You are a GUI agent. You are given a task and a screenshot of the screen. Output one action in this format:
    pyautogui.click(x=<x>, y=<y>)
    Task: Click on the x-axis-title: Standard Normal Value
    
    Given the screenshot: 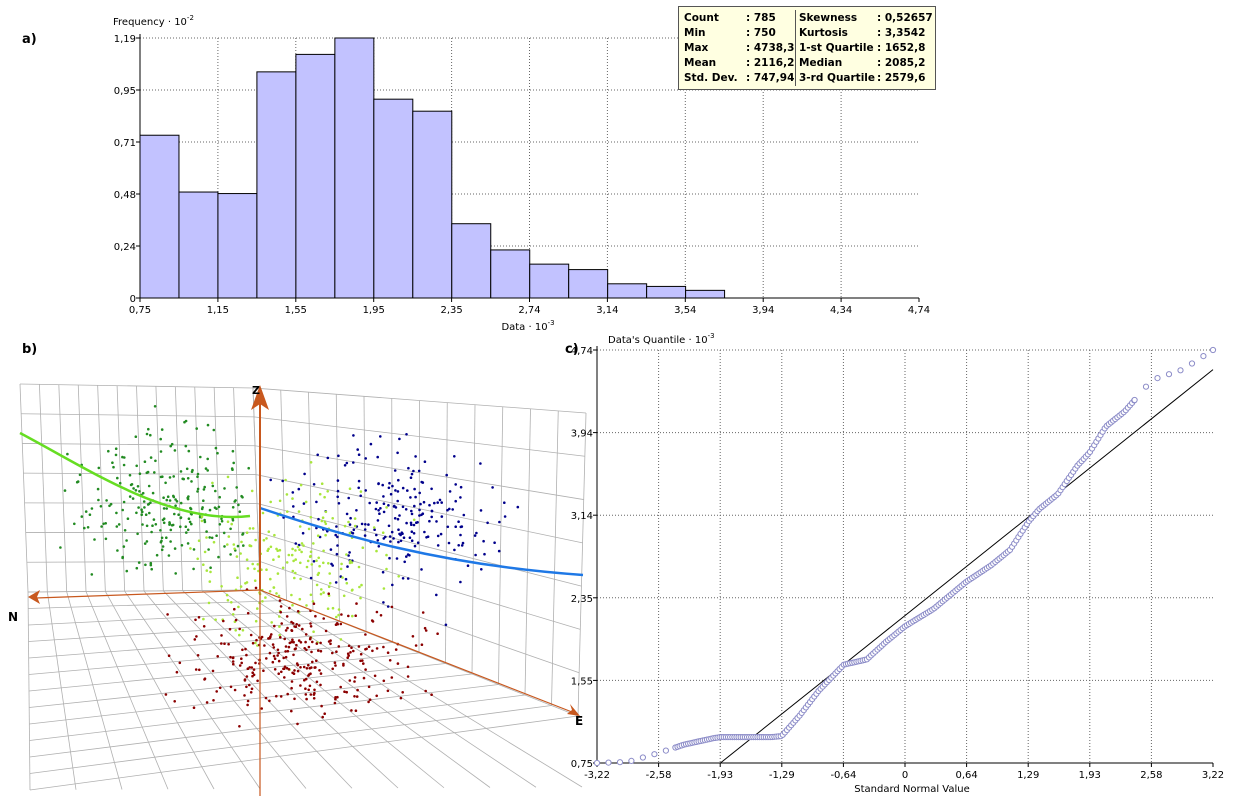 What is the action you would take?
    pyautogui.click(x=912, y=789)
    